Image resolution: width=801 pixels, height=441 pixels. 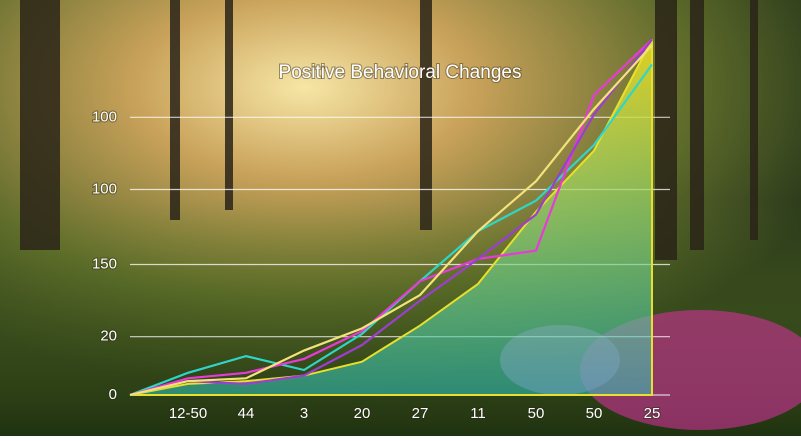 What do you see at coordinates (652, 413) in the screenshot?
I see `x-tick-label: 25` at bounding box center [652, 413].